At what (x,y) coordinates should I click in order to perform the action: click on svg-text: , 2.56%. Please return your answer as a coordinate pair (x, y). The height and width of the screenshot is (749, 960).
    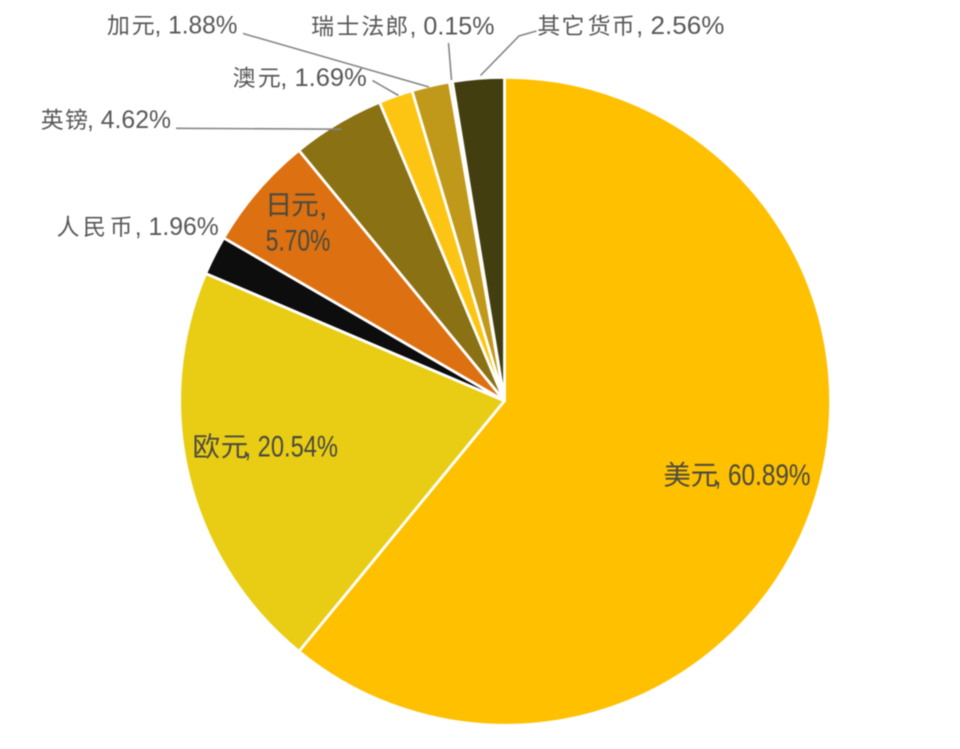
    Looking at the image, I should click on (680, 26).